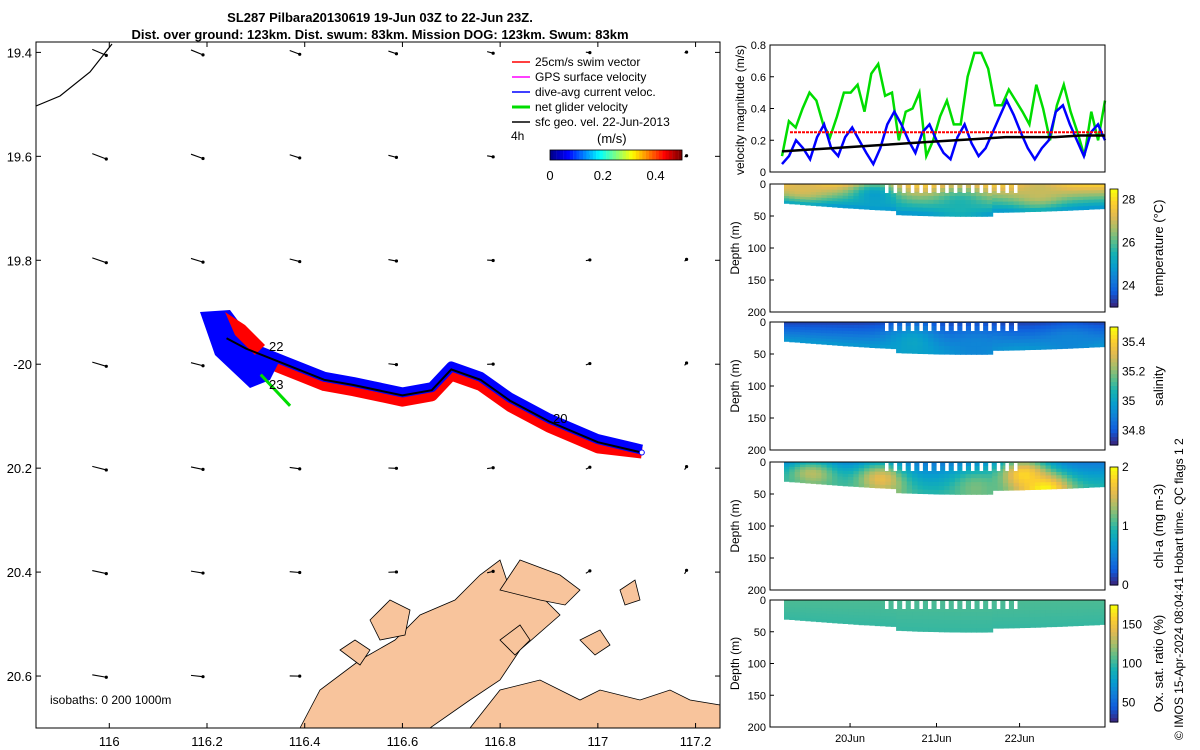 The image size is (1200, 750). What do you see at coordinates (760, 217) in the screenshot?
I see `section-ytick-label: 50` at bounding box center [760, 217].